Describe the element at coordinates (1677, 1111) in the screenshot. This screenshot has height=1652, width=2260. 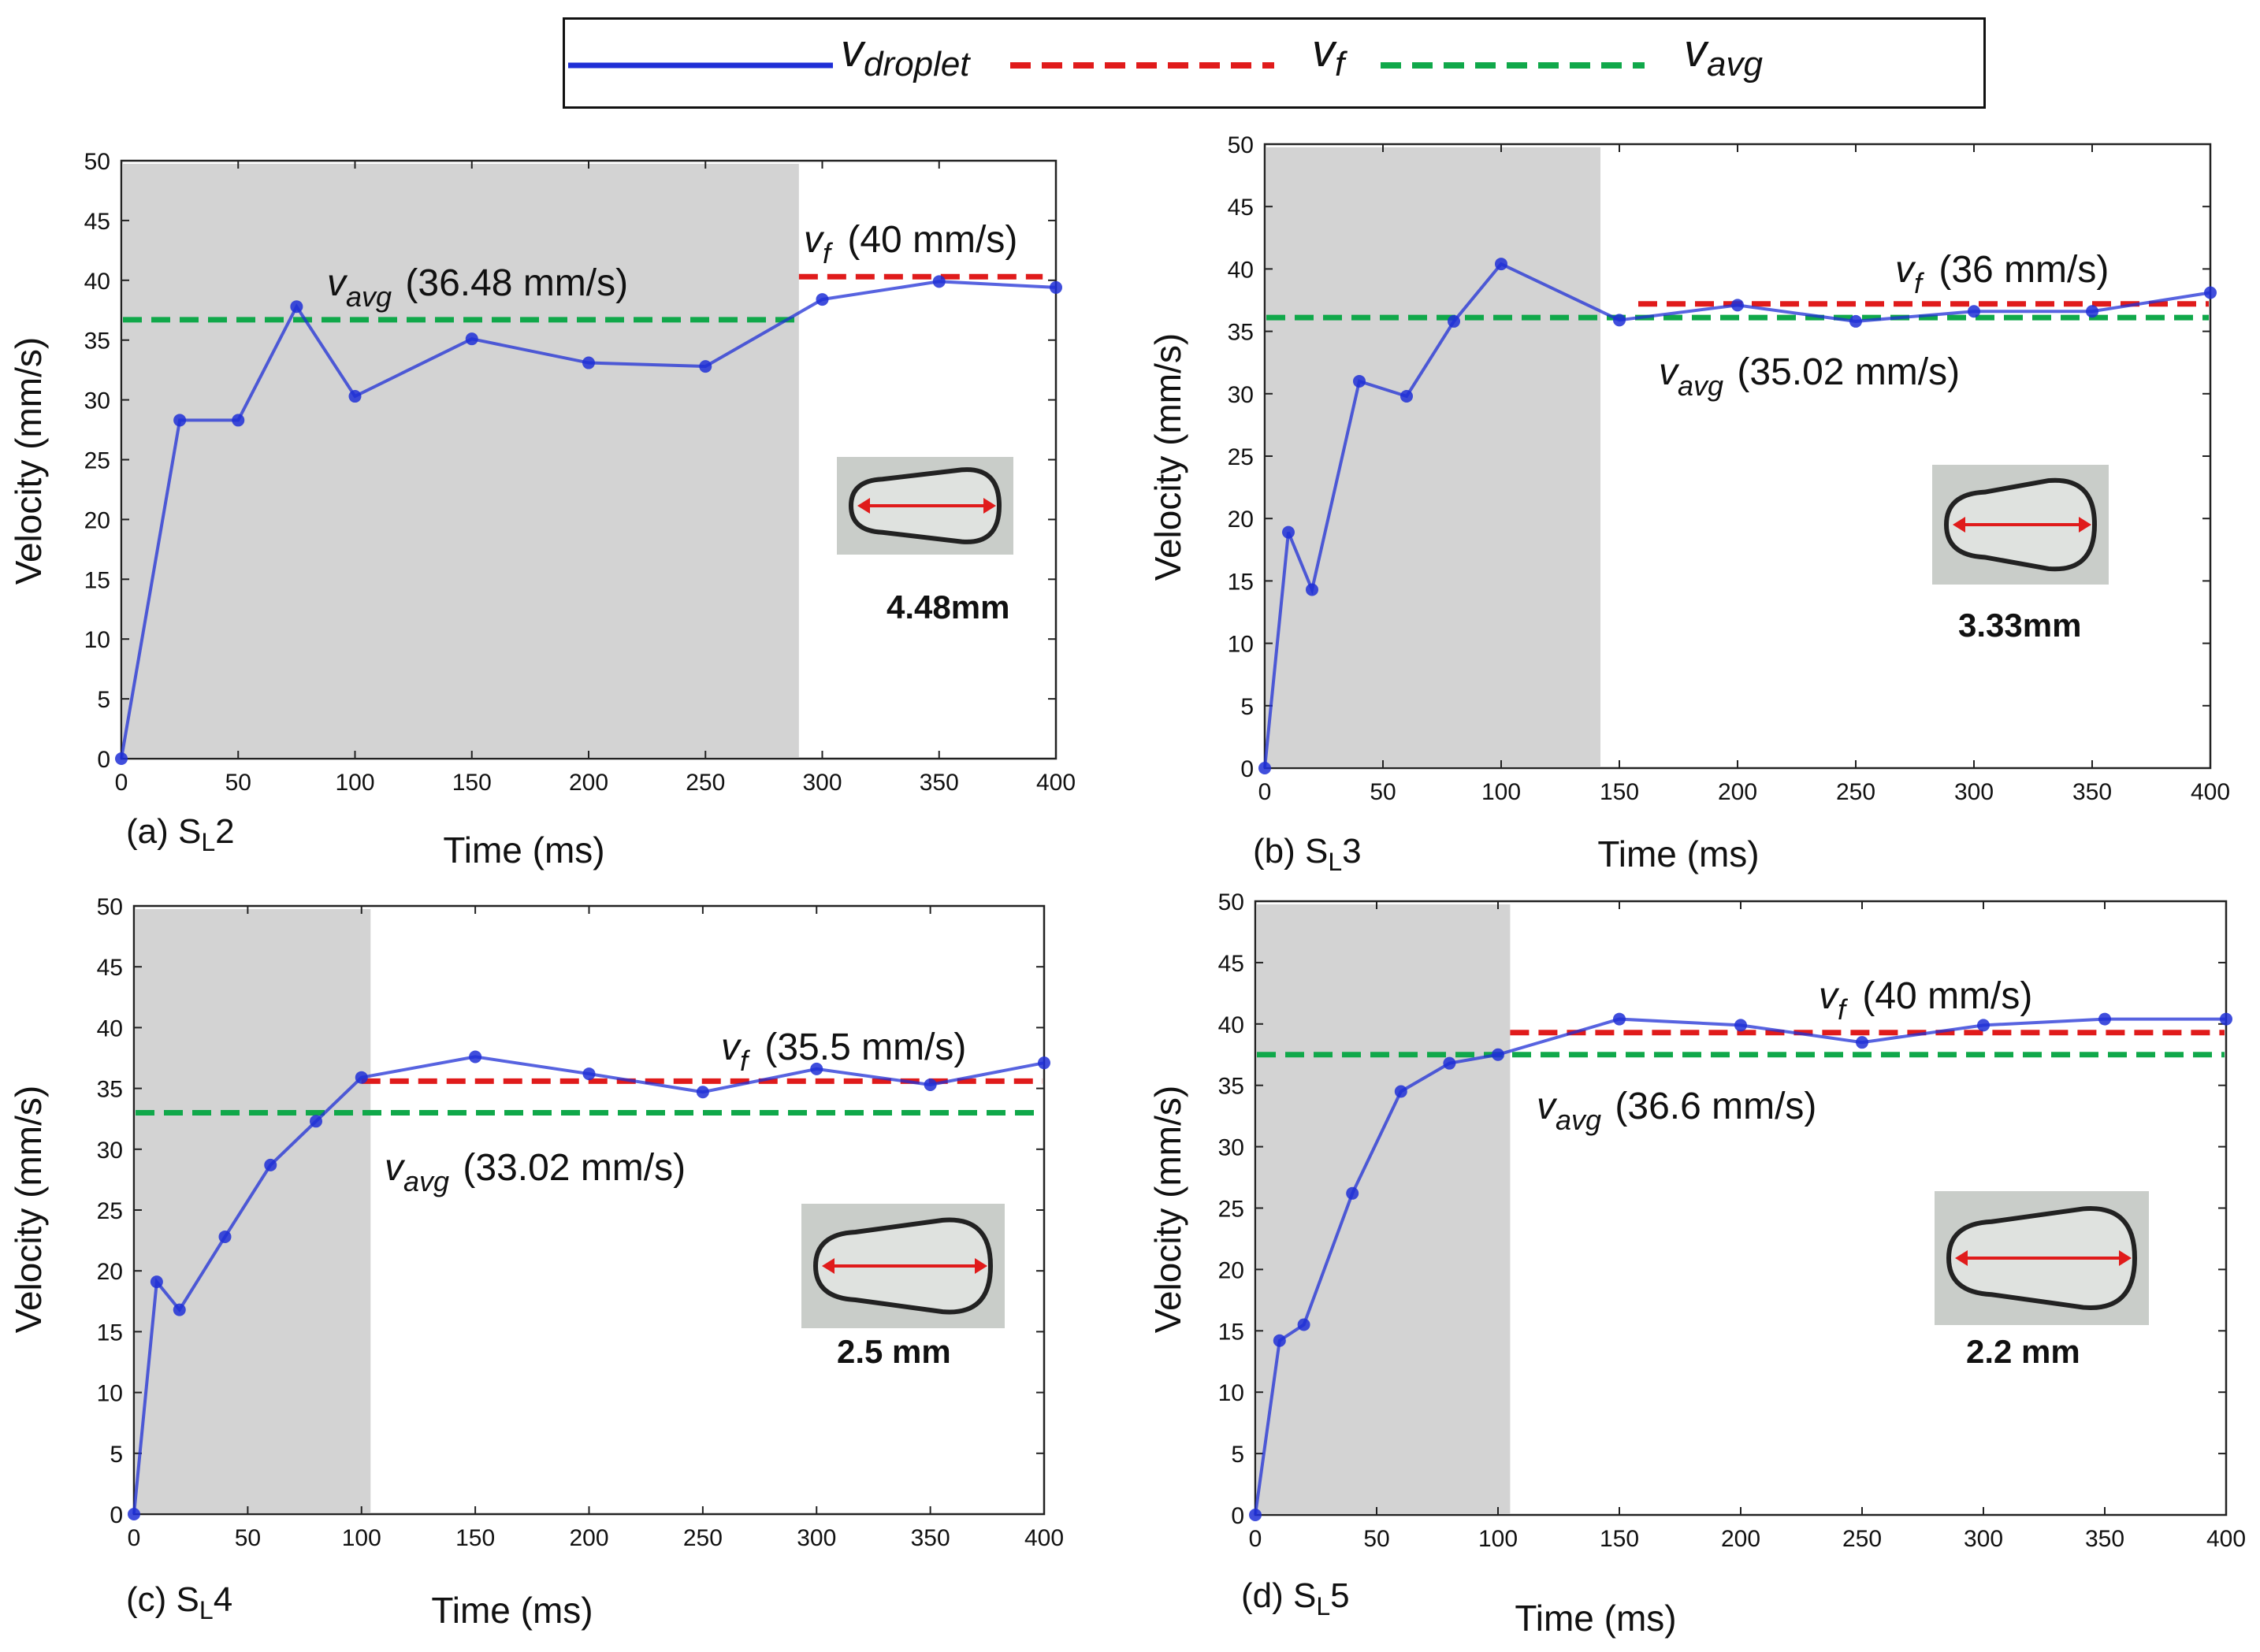
I see `v-avg-annotation: vavg (36.6 mm/s)` at that location.